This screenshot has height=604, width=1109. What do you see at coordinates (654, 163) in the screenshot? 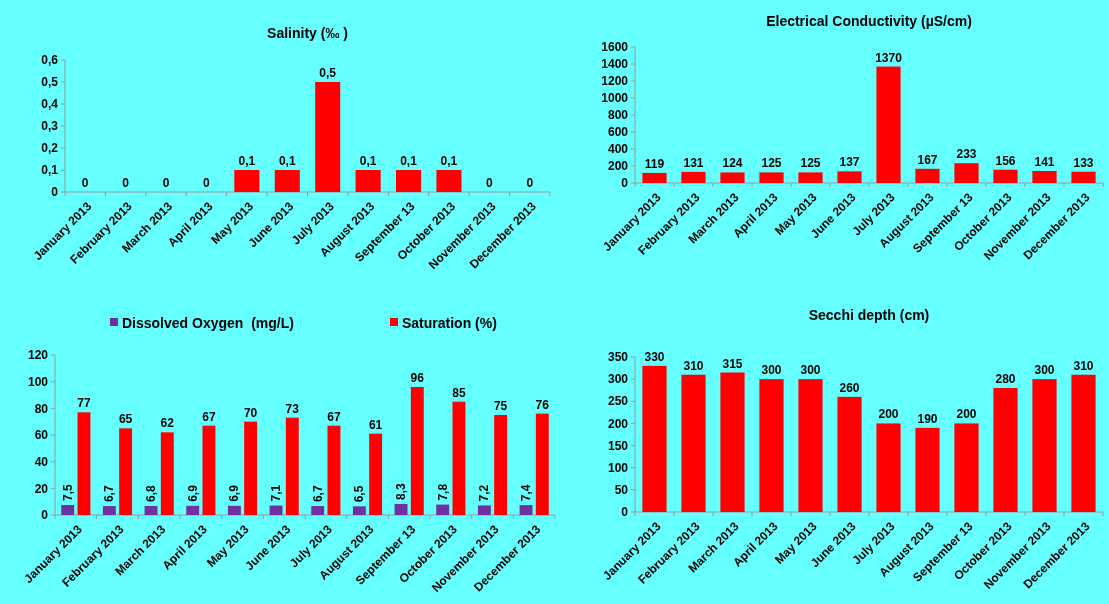
I see `data-label: 119` at bounding box center [654, 163].